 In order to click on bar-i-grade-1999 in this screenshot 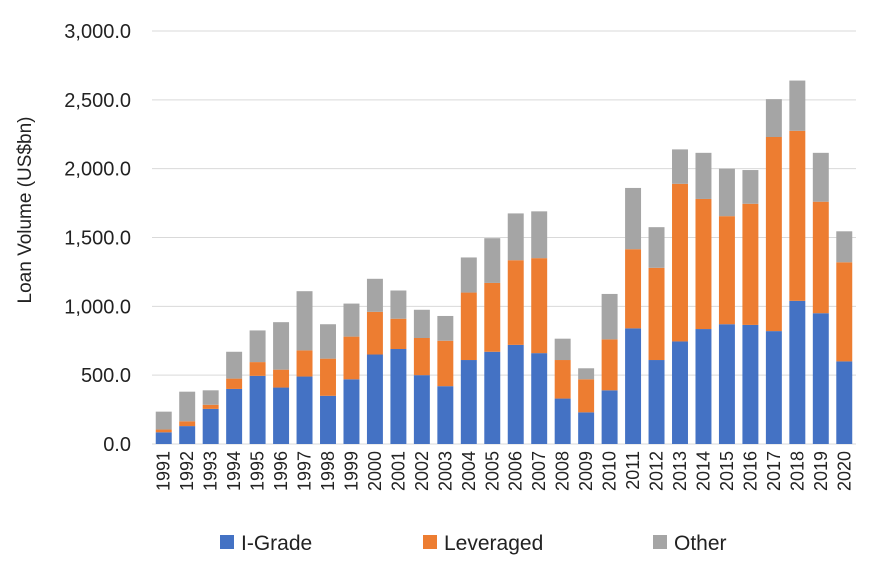, I will do `click(351, 411)`.